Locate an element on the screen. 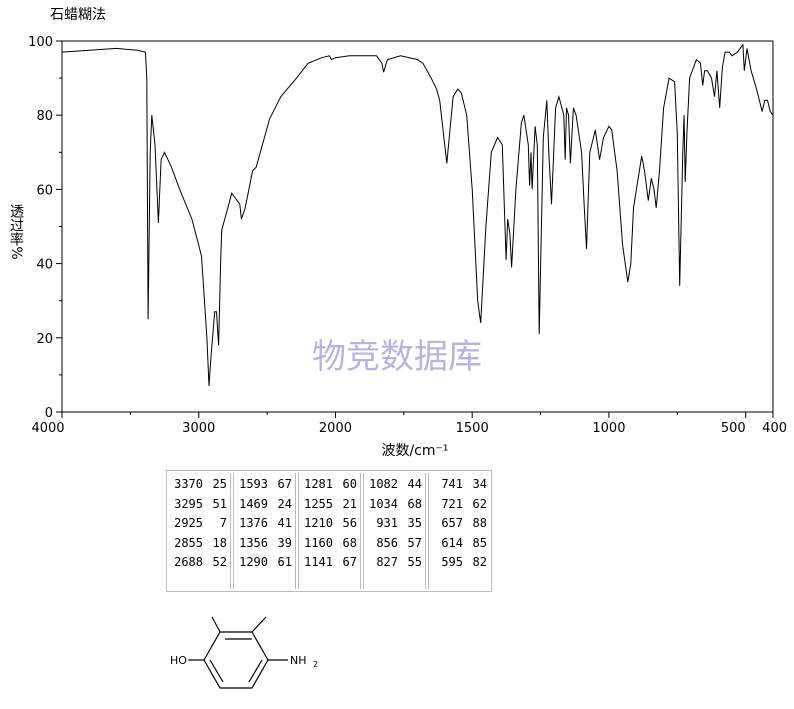 The image size is (794, 709). peak-wavenumber: 2925 is located at coordinates (188, 523).